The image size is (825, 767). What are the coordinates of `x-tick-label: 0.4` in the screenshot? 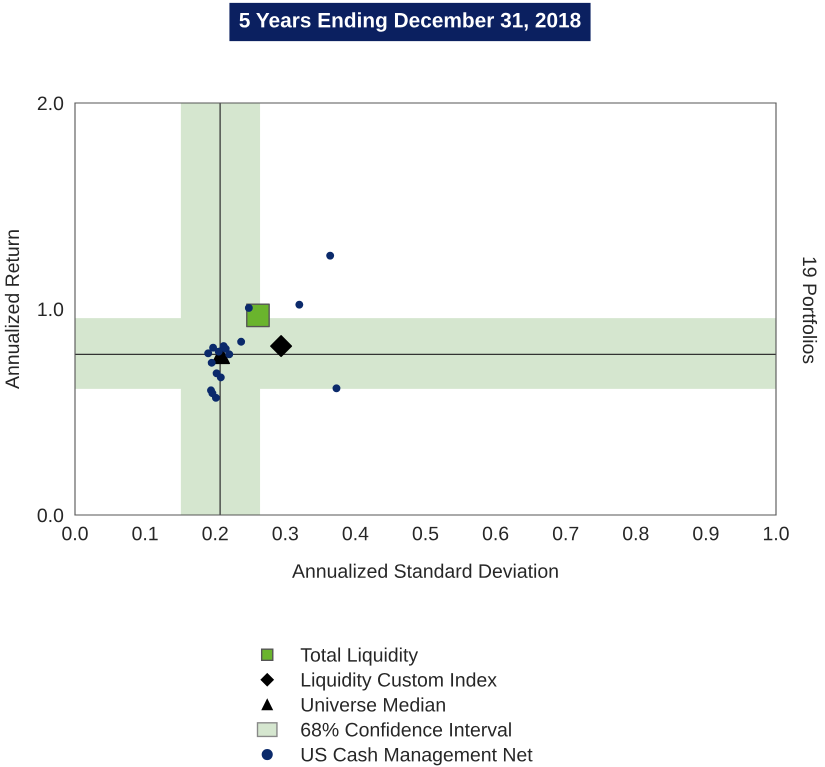 It's located at (355, 533).